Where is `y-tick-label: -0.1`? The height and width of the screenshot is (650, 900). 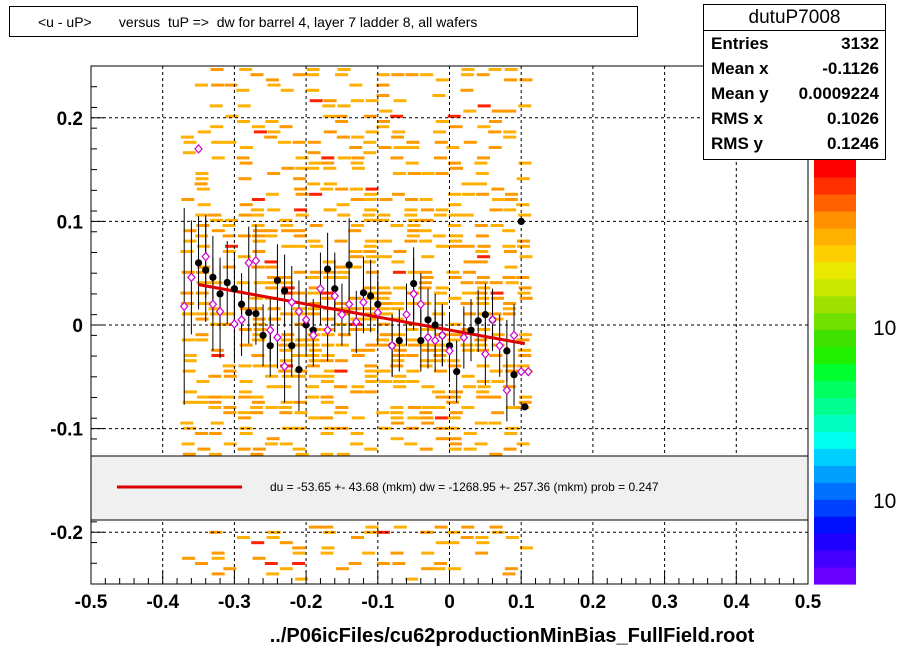 y-tick-label: -0.1 is located at coordinates (66, 430).